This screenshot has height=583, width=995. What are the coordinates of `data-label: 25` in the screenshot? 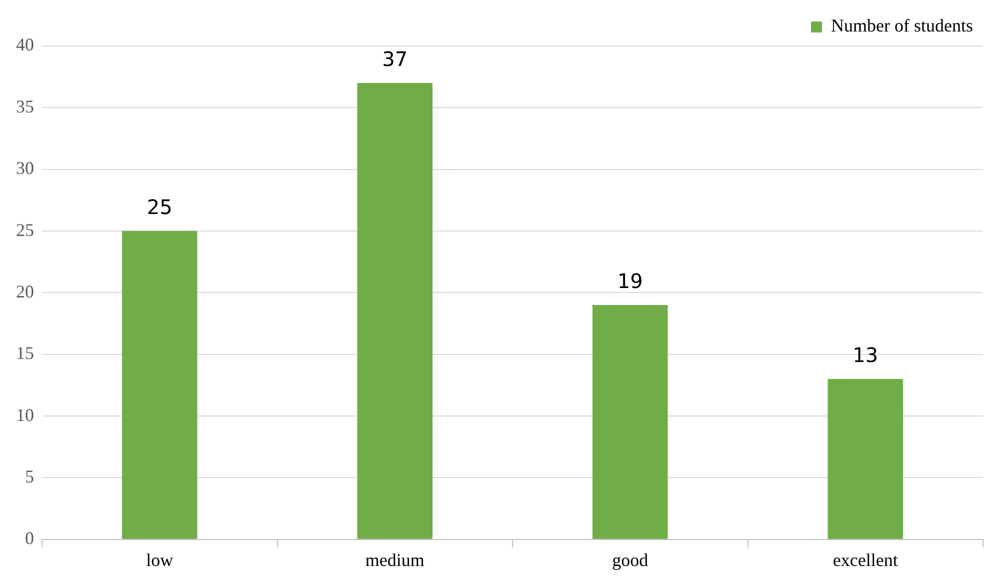 It's located at (159, 207).